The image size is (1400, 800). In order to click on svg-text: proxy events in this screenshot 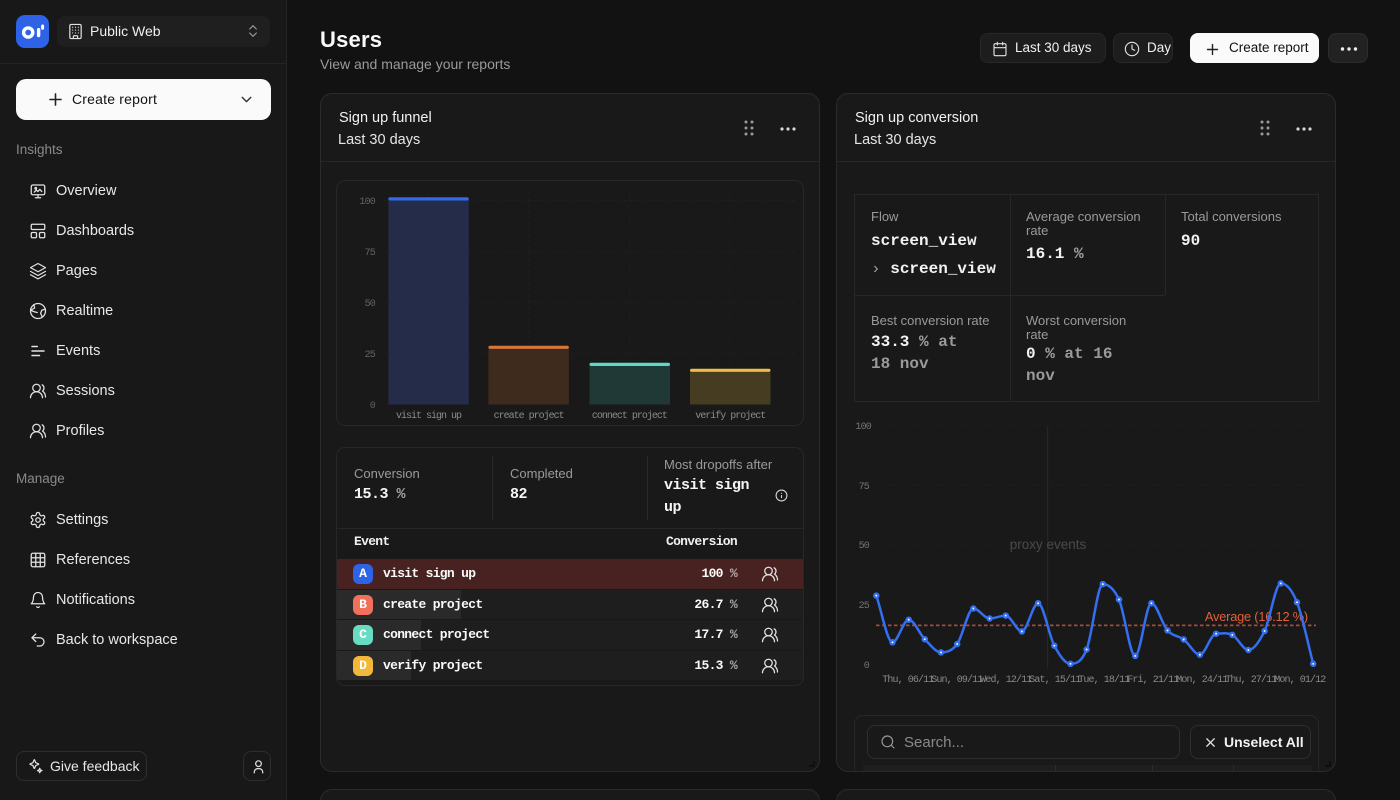, I will do `click(1048, 544)`.